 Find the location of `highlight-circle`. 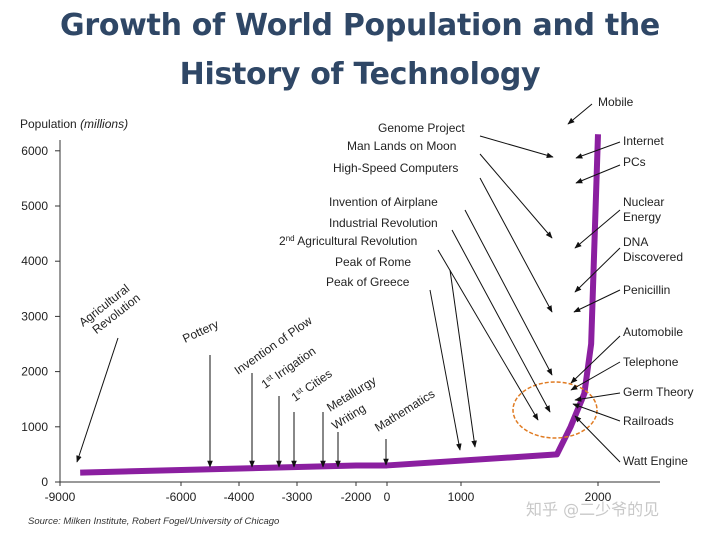

highlight-circle is located at coordinates (555, 410).